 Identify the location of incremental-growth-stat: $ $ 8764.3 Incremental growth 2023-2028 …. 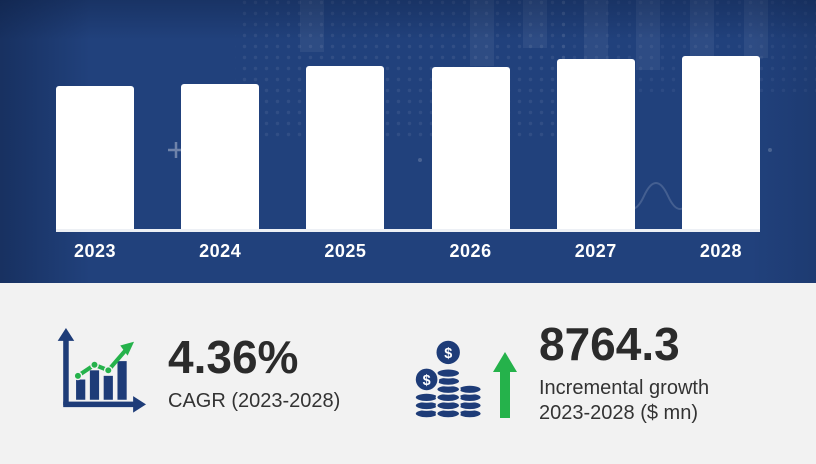
(561, 373).